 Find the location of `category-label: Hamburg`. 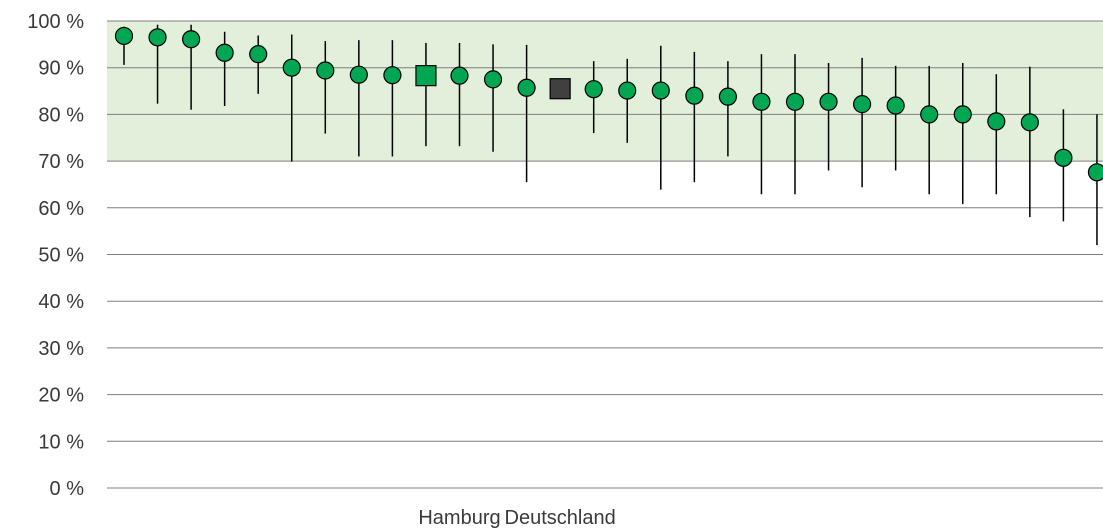

category-label: Hamburg is located at coordinates (459, 518).